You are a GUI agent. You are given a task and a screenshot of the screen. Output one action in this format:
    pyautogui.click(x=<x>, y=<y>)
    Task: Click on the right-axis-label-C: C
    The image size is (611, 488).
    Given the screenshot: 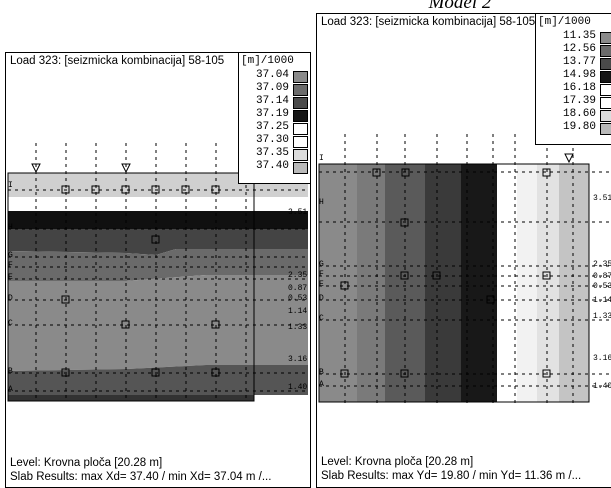 What is the action you would take?
    pyautogui.click(x=321, y=318)
    